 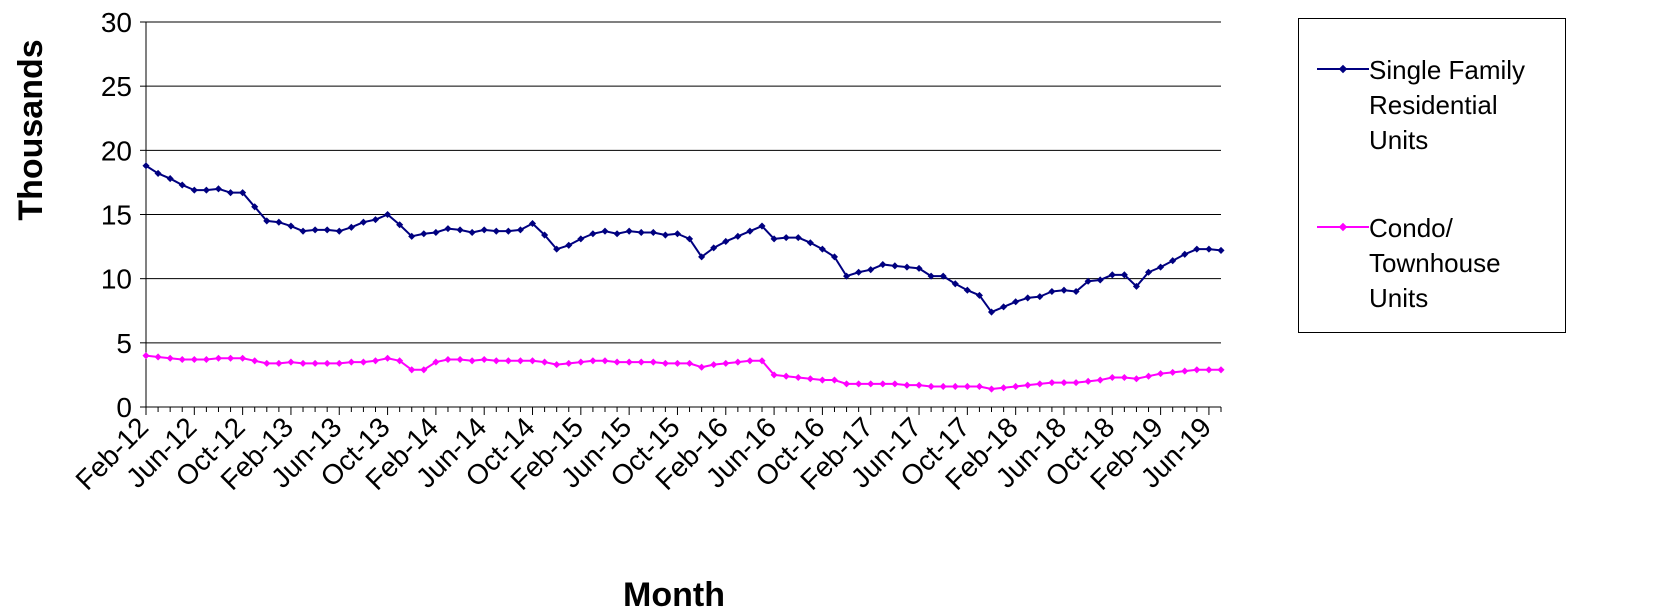 I want to click on x-axis-title: Month, so click(x=674, y=595).